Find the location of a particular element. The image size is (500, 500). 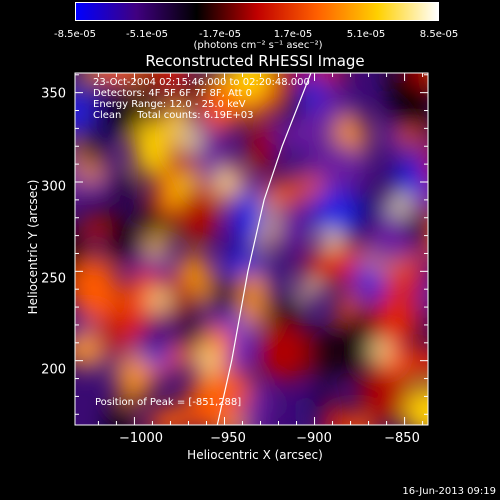

timestamp: 16-Jun-2013 09:19 is located at coordinates (449, 491).